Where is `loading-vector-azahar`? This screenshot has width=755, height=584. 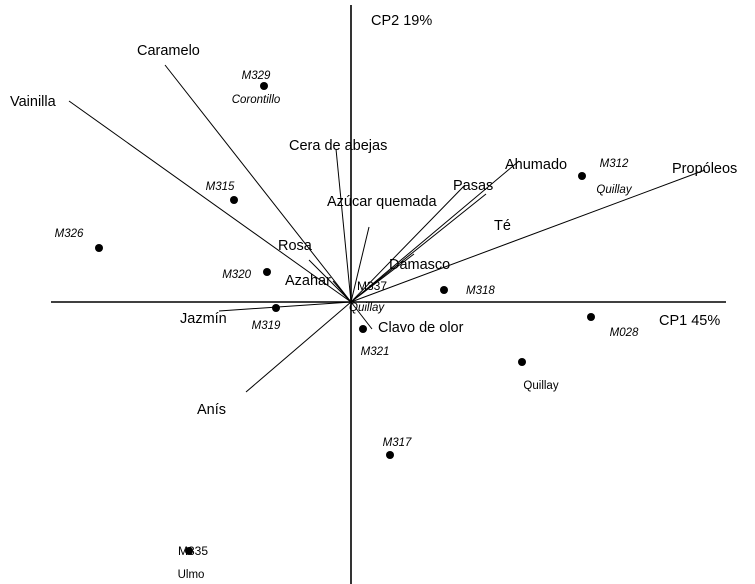 loading-vector-azahar is located at coordinates (342, 291).